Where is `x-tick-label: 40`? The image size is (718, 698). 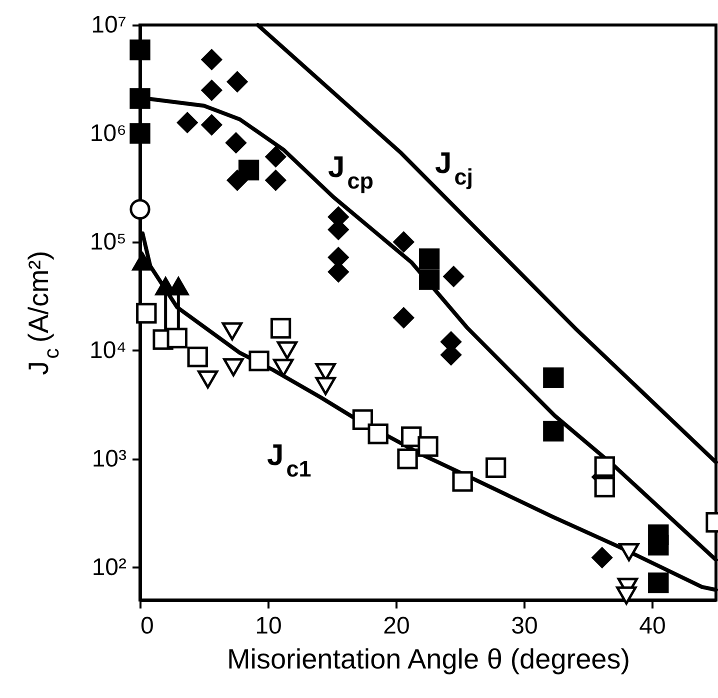 x-tick-label: 40 is located at coordinates (652, 626).